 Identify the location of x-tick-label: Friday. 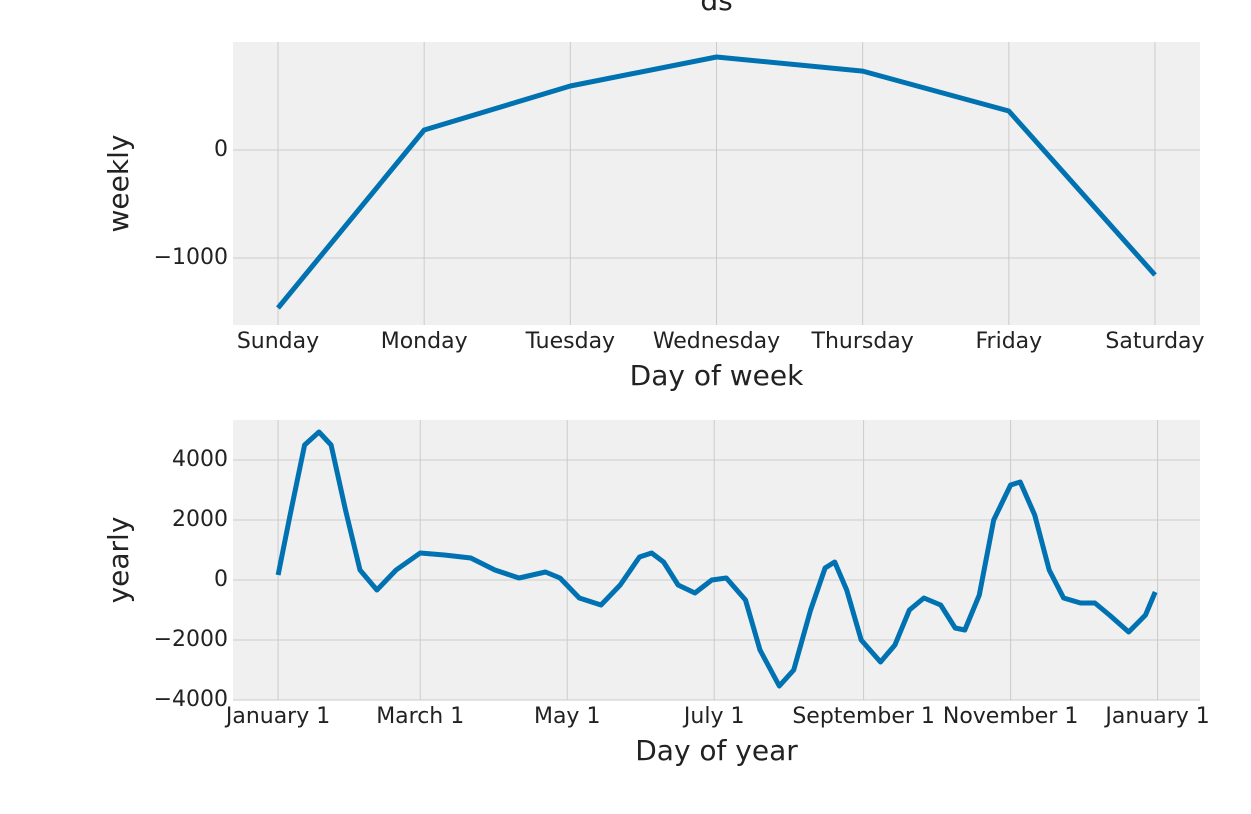
(1008, 341).